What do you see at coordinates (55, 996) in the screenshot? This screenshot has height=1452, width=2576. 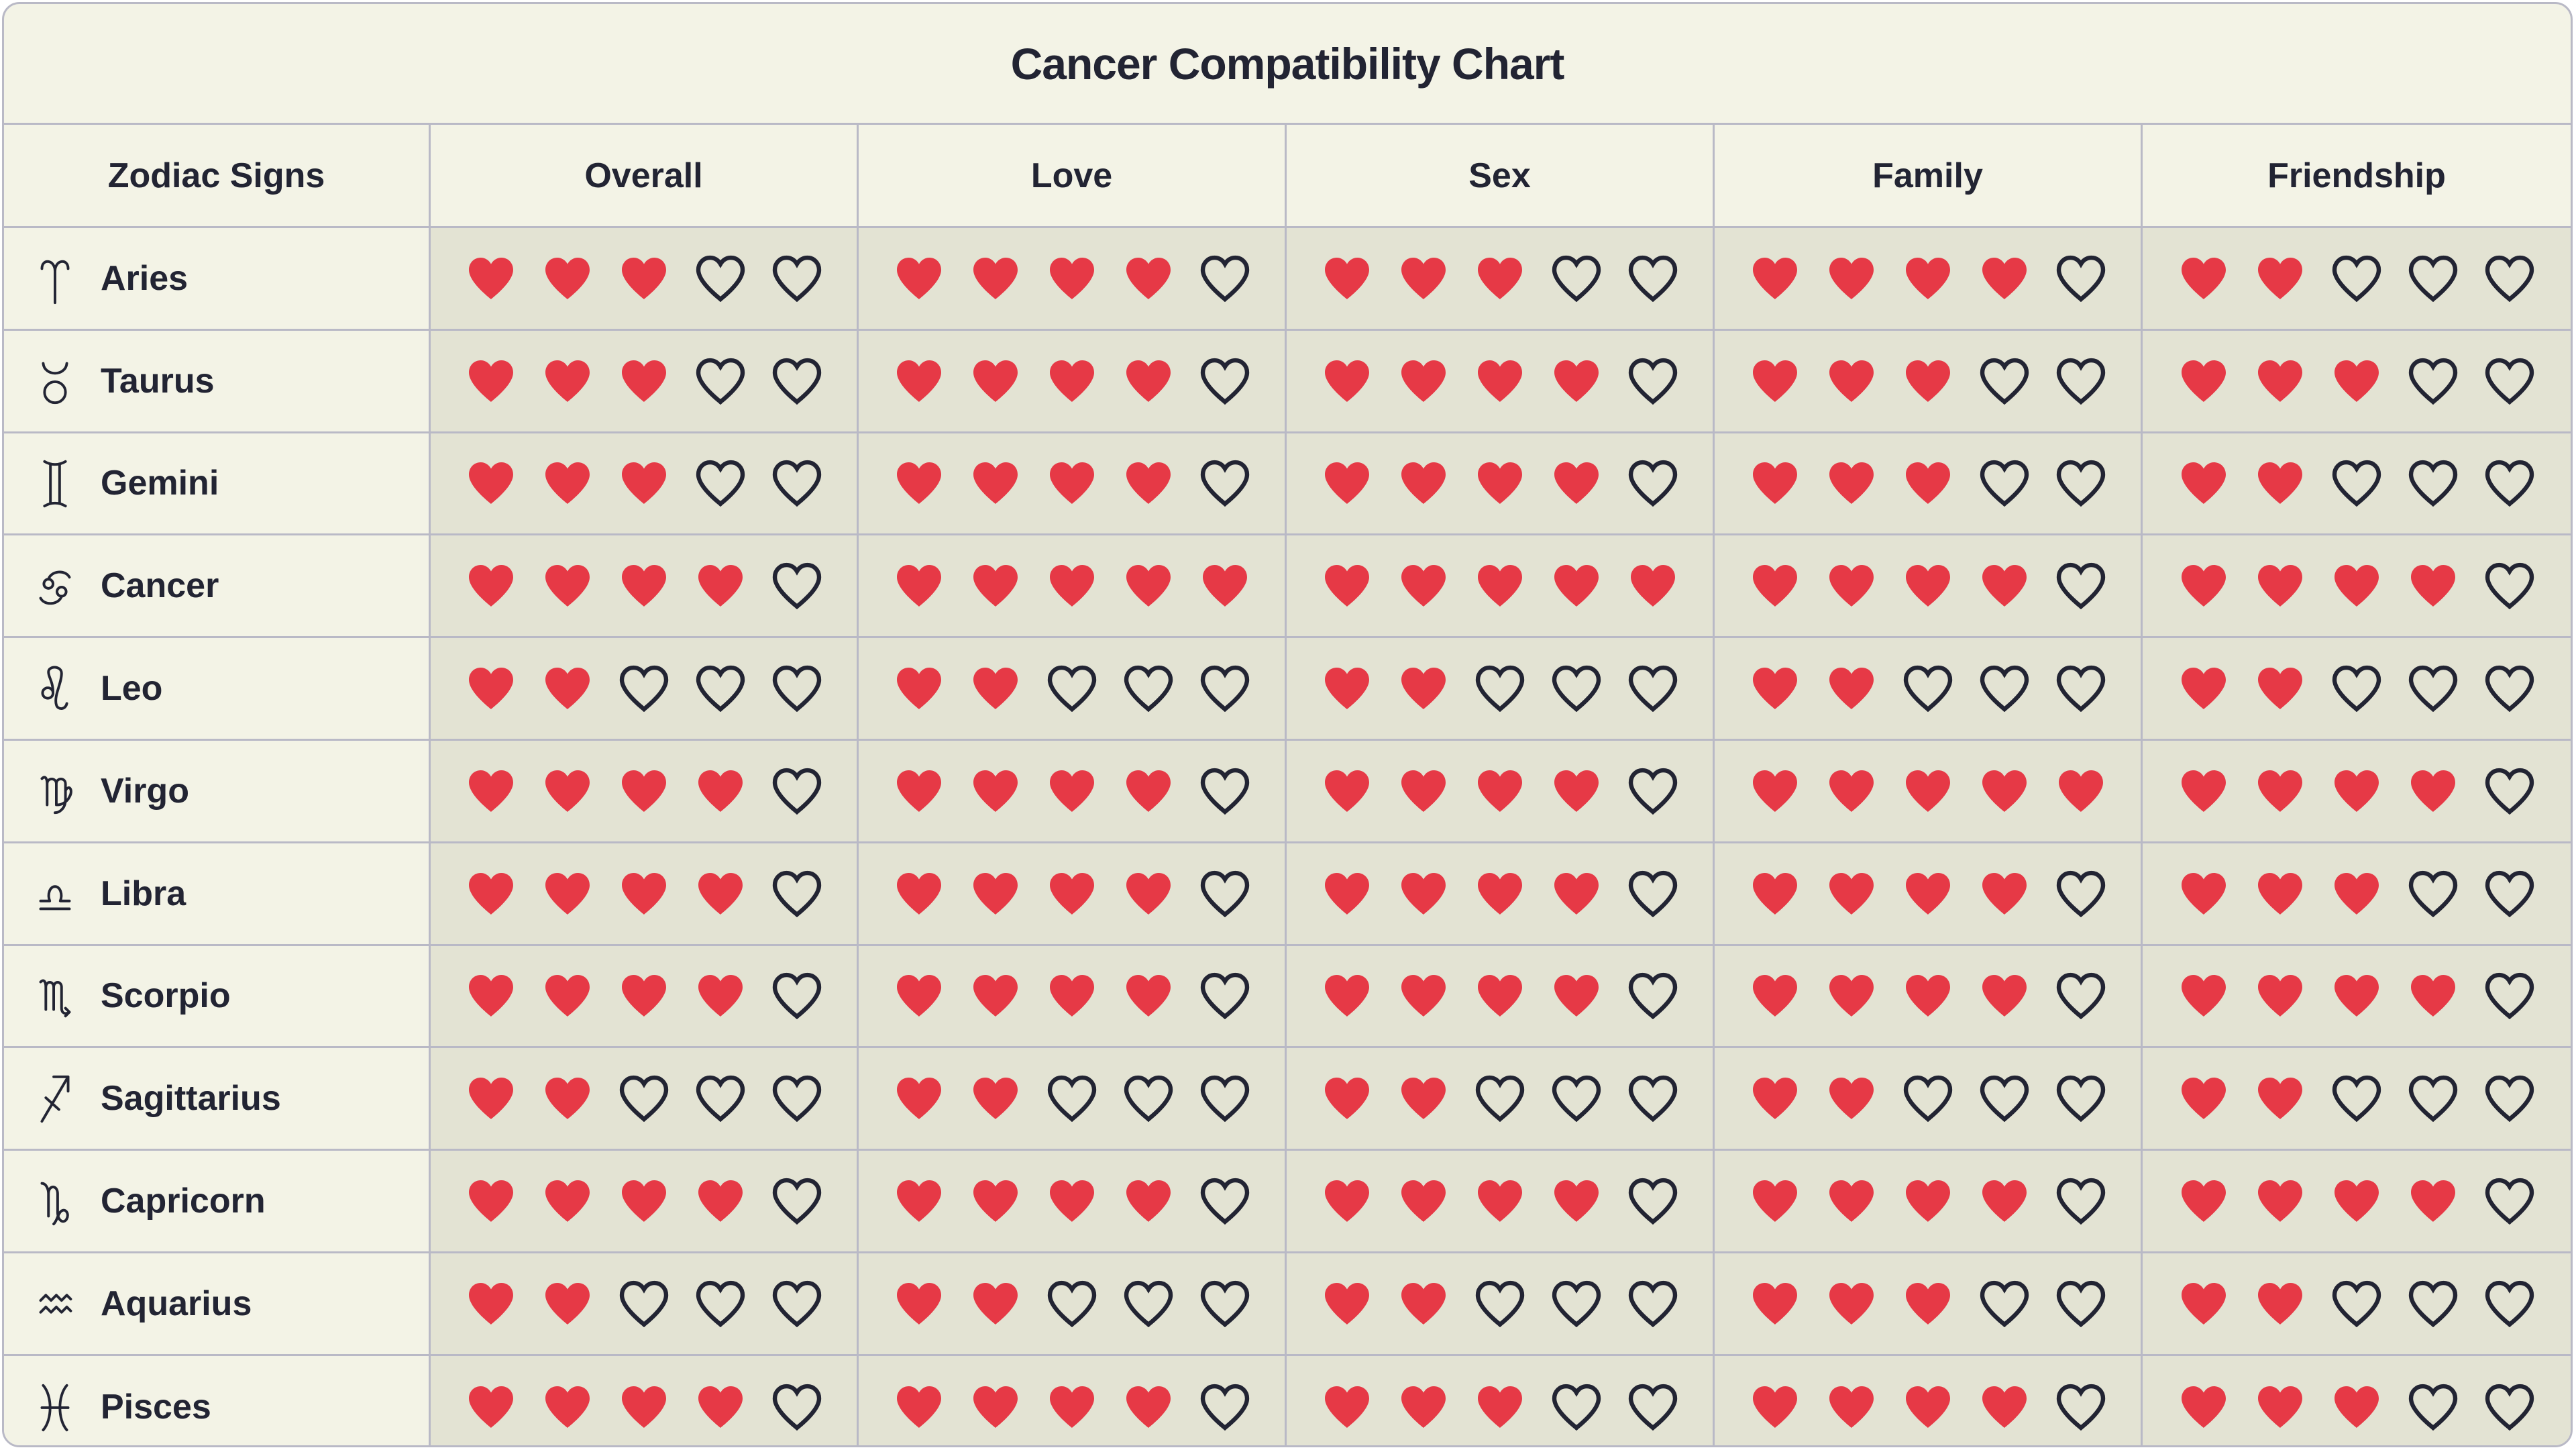 I see `scorpio-icon` at bounding box center [55, 996].